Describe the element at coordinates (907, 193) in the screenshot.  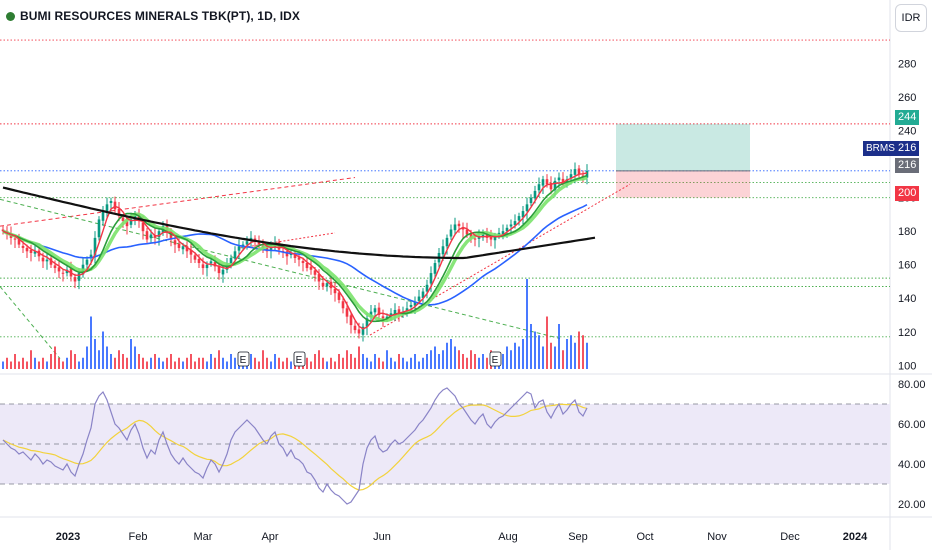
I see `stop-price-tag: 200` at that location.